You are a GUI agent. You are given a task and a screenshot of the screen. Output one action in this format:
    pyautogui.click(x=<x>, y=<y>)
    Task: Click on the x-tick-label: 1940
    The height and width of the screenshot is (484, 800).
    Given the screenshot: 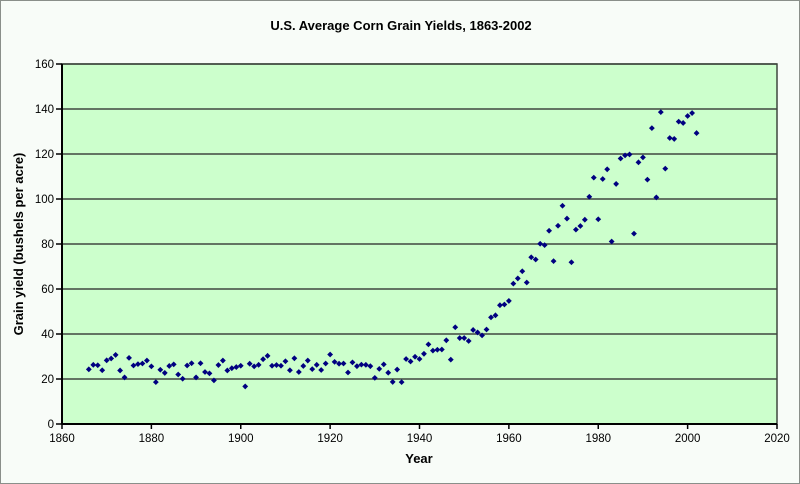 What is the action you would take?
    pyautogui.click(x=420, y=439)
    